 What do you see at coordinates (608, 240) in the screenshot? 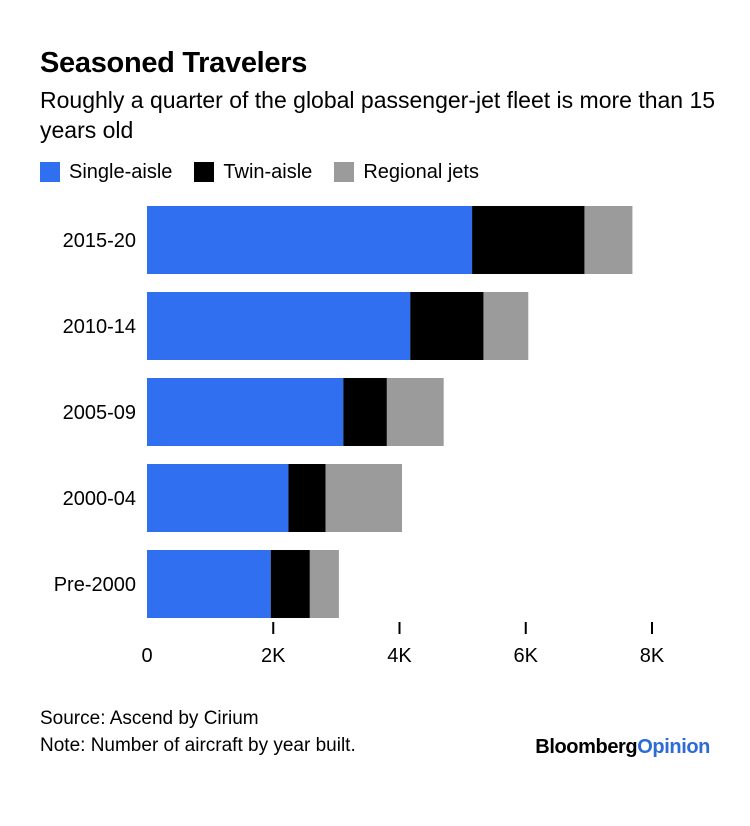
I see `bar-2015-20-regional-jets` at bounding box center [608, 240].